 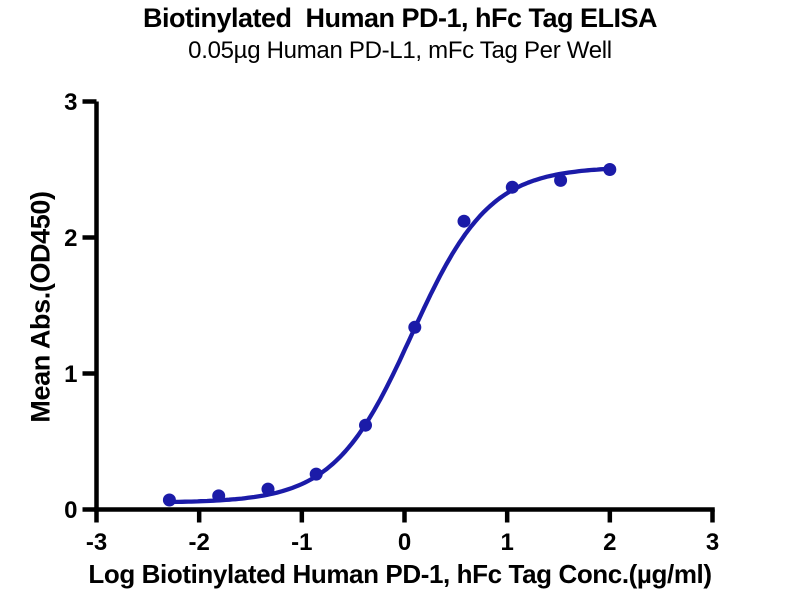 I want to click on chart-subtitle: 0.05µg Human PD-L1, mFc Tag Per Well, so click(x=400, y=50).